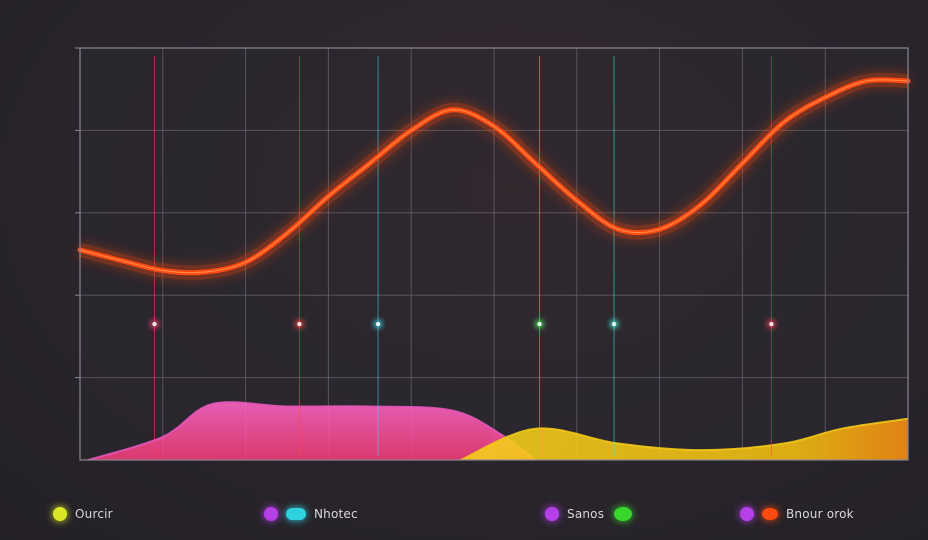 This screenshot has height=540, width=928. What do you see at coordinates (336, 514) in the screenshot?
I see `legend-label-2: Nhotec` at bounding box center [336, 514].